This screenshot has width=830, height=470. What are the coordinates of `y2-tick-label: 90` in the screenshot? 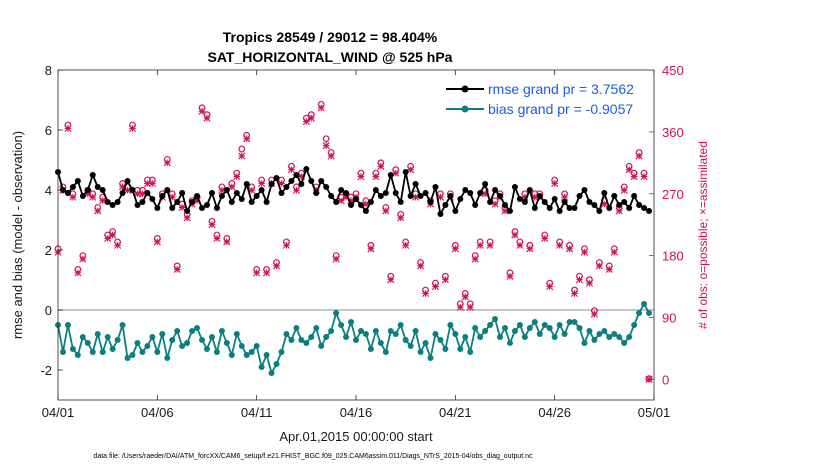 It's located at (669, 318).